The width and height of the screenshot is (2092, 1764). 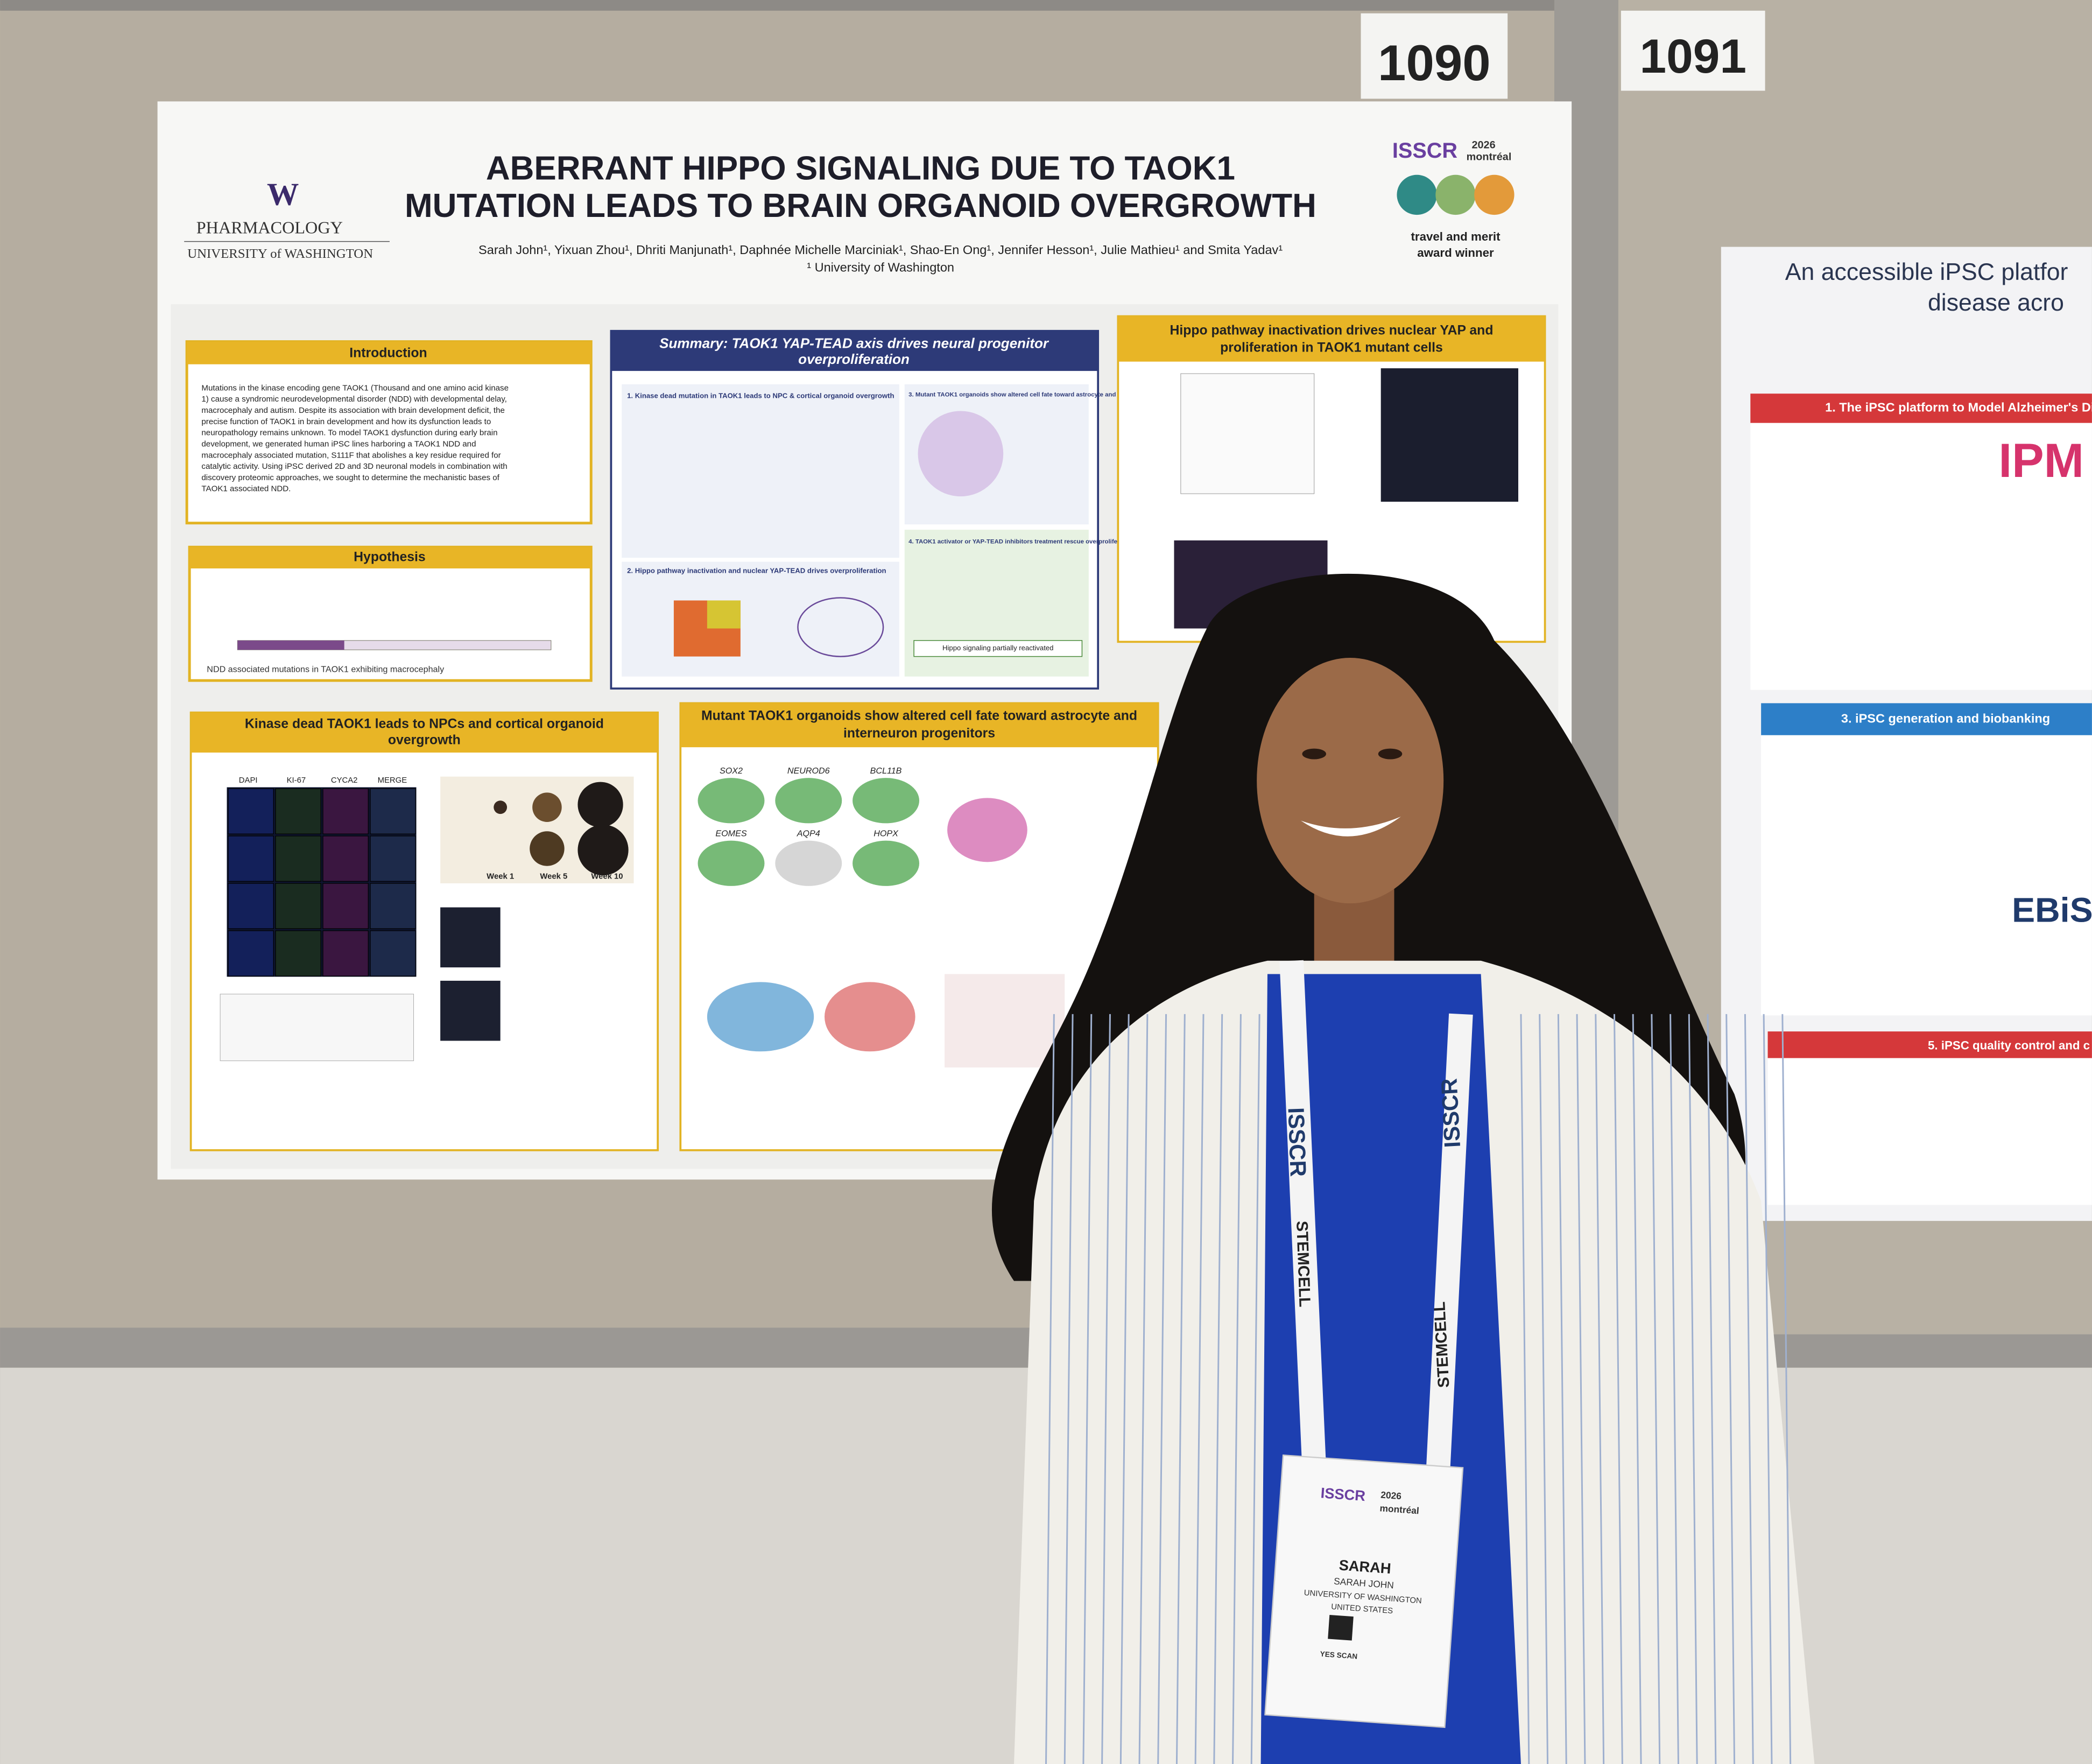 What do you see at coordinates (961, 454) in the screenshot?
I see `umap-diagram` at bounding box center [961, 454].